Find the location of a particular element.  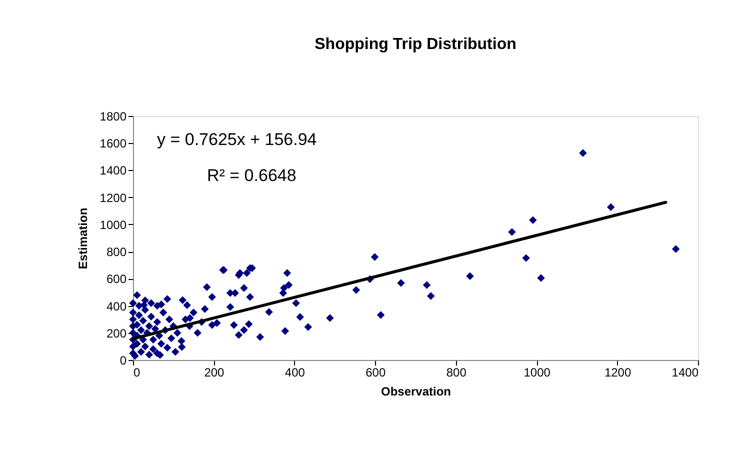

y-tick-label: 800 is located at coordinates (116, 252).